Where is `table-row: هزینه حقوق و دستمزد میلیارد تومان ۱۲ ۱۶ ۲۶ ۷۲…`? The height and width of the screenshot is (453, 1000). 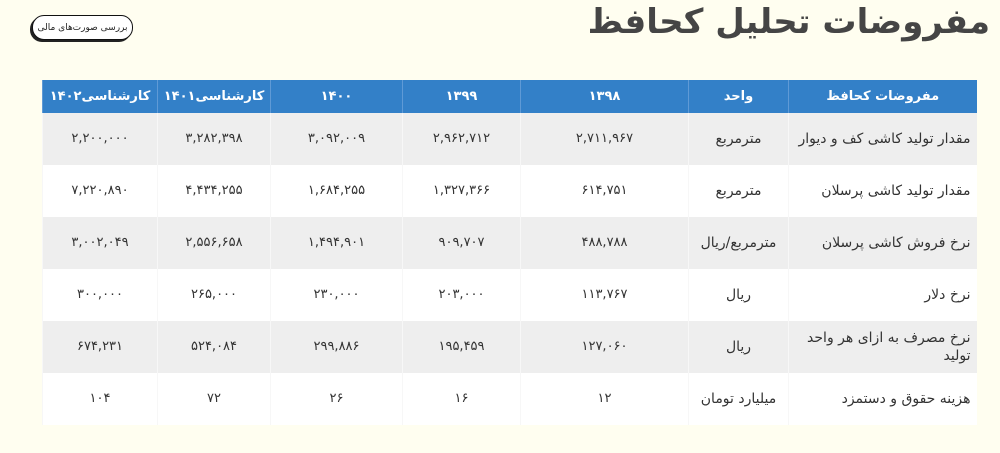 table-row: هزینه حقوق و دستمزد میلیارد تومان ۱۲ ۱۶ ۲۶ ۷۲… is located at coordinates (509, 399).